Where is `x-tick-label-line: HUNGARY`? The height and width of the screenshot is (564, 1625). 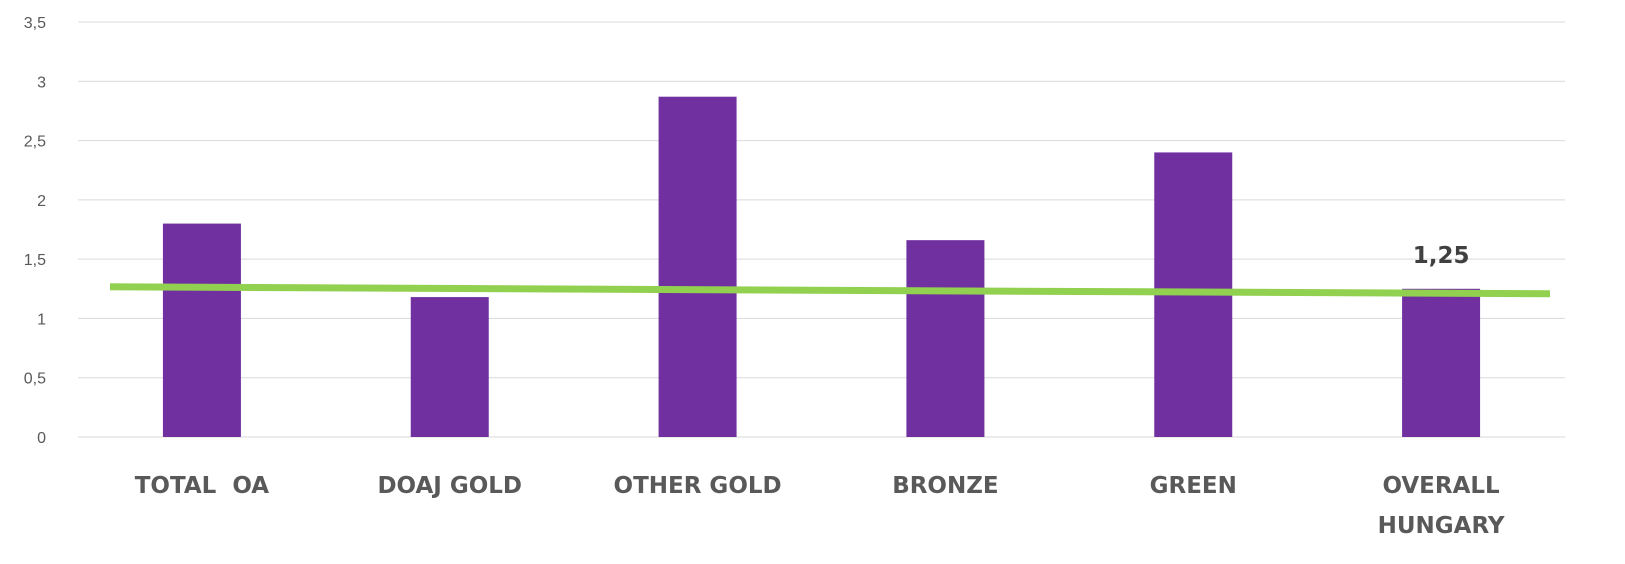 x-tick-label-line: HUNGARY is located at coordinates (1441, 526).